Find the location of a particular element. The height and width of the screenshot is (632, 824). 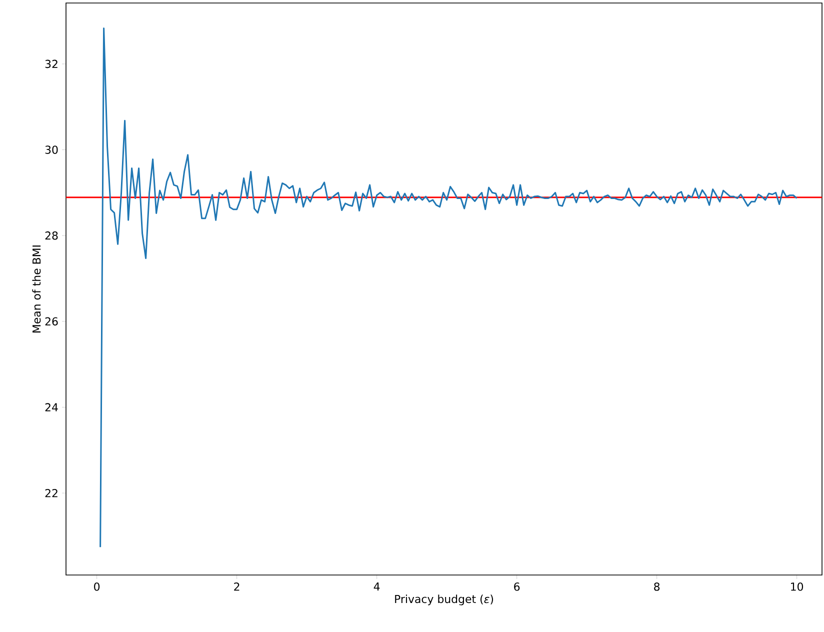

x-tick-label: 4 is located at coordinates (377, 586).